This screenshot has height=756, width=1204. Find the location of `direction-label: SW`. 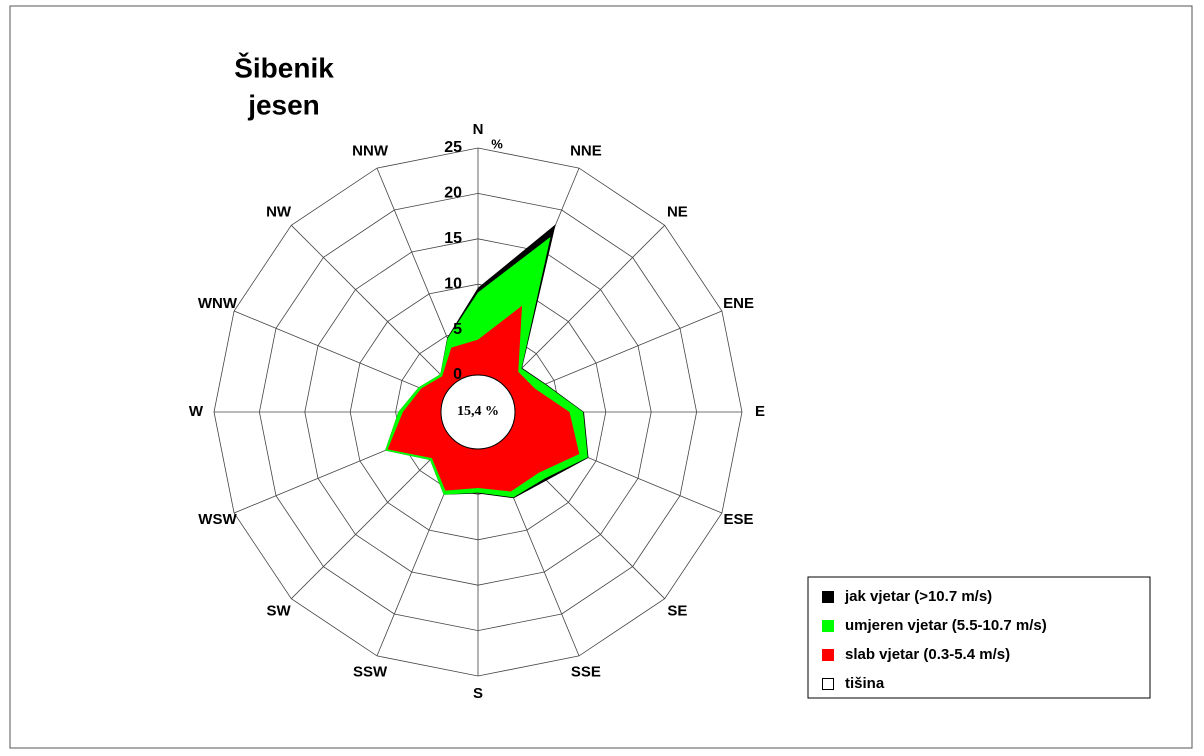

direction-label: SW is located at coordinates (279, 610).